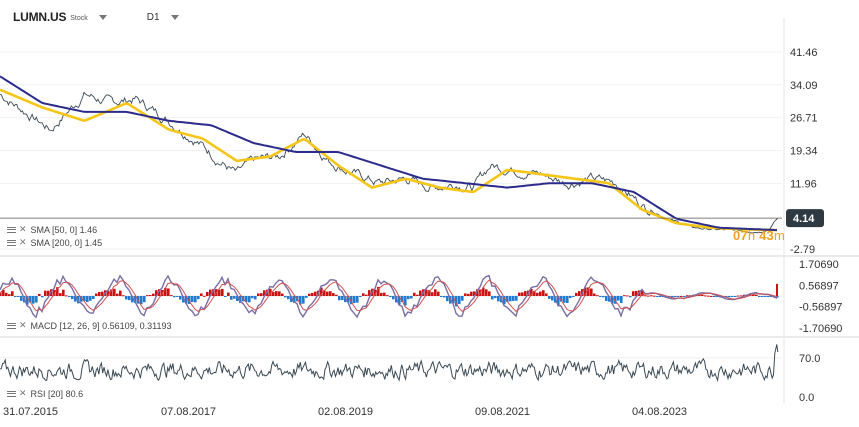  I want to click on macd-signal-line, so click(389, 295).